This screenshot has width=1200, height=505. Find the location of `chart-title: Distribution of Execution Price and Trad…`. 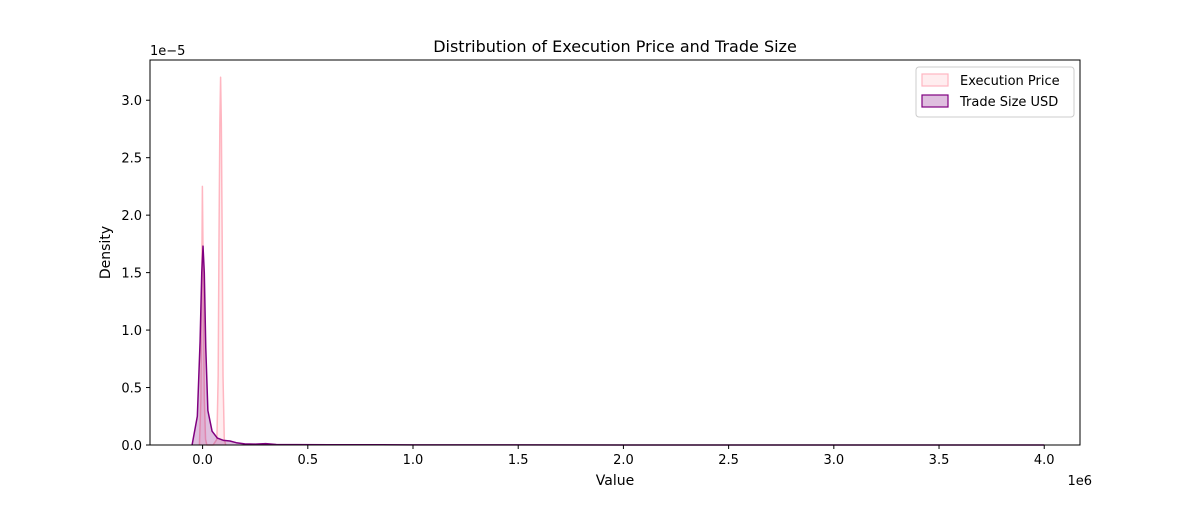

chart-title: Distribution of Execution Price and Trad… is located at coordinates (615, 46).